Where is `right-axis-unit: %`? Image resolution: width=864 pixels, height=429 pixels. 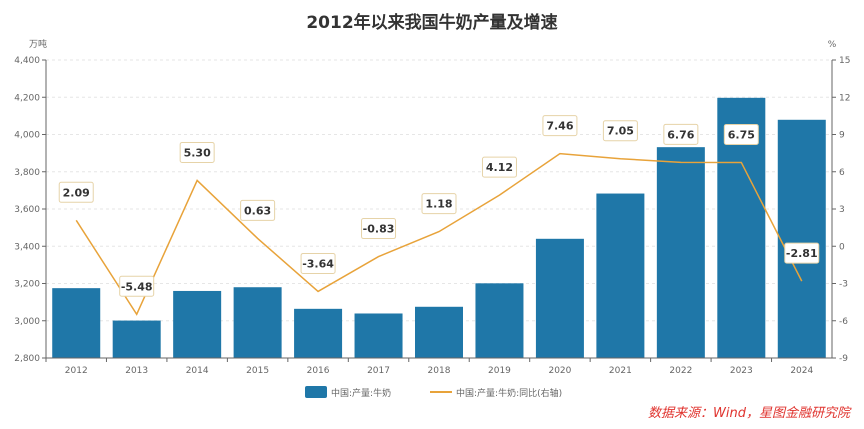
right-axis-unit: % is located at coordinates (832, 45).